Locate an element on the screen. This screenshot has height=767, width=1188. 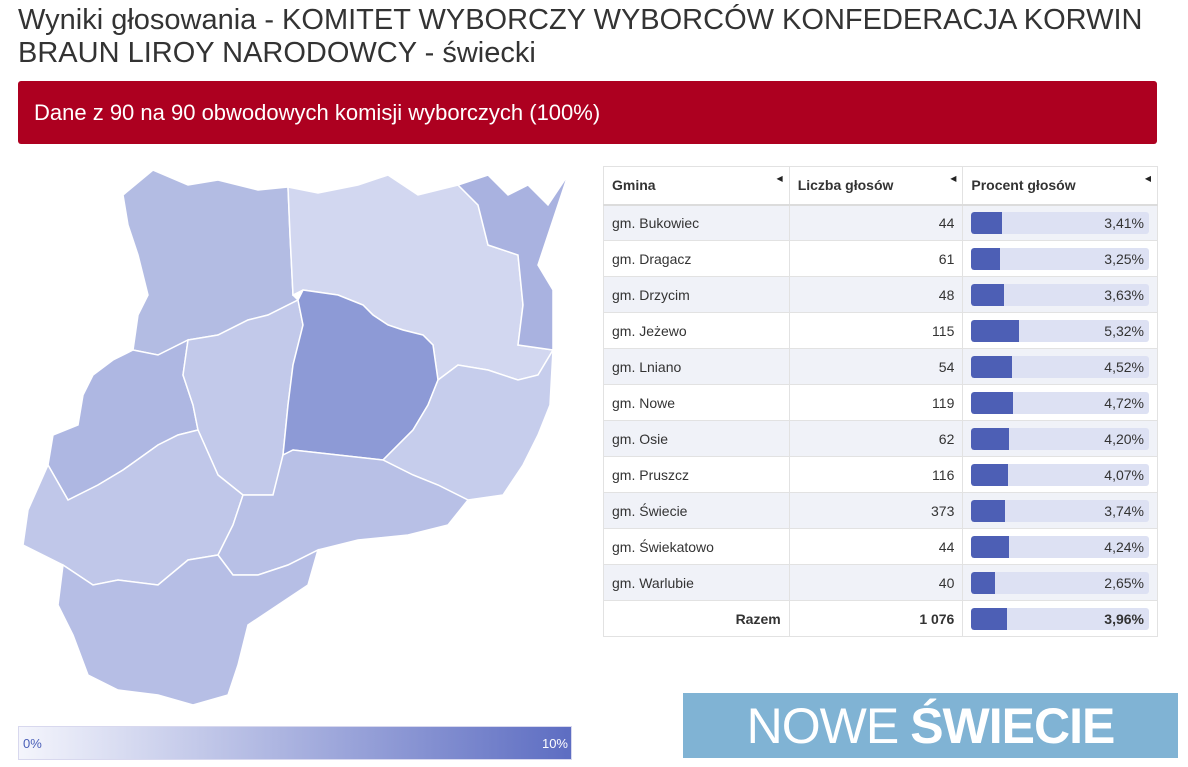
percent-cell: 4,52% is located at coordinates (1060, 366).